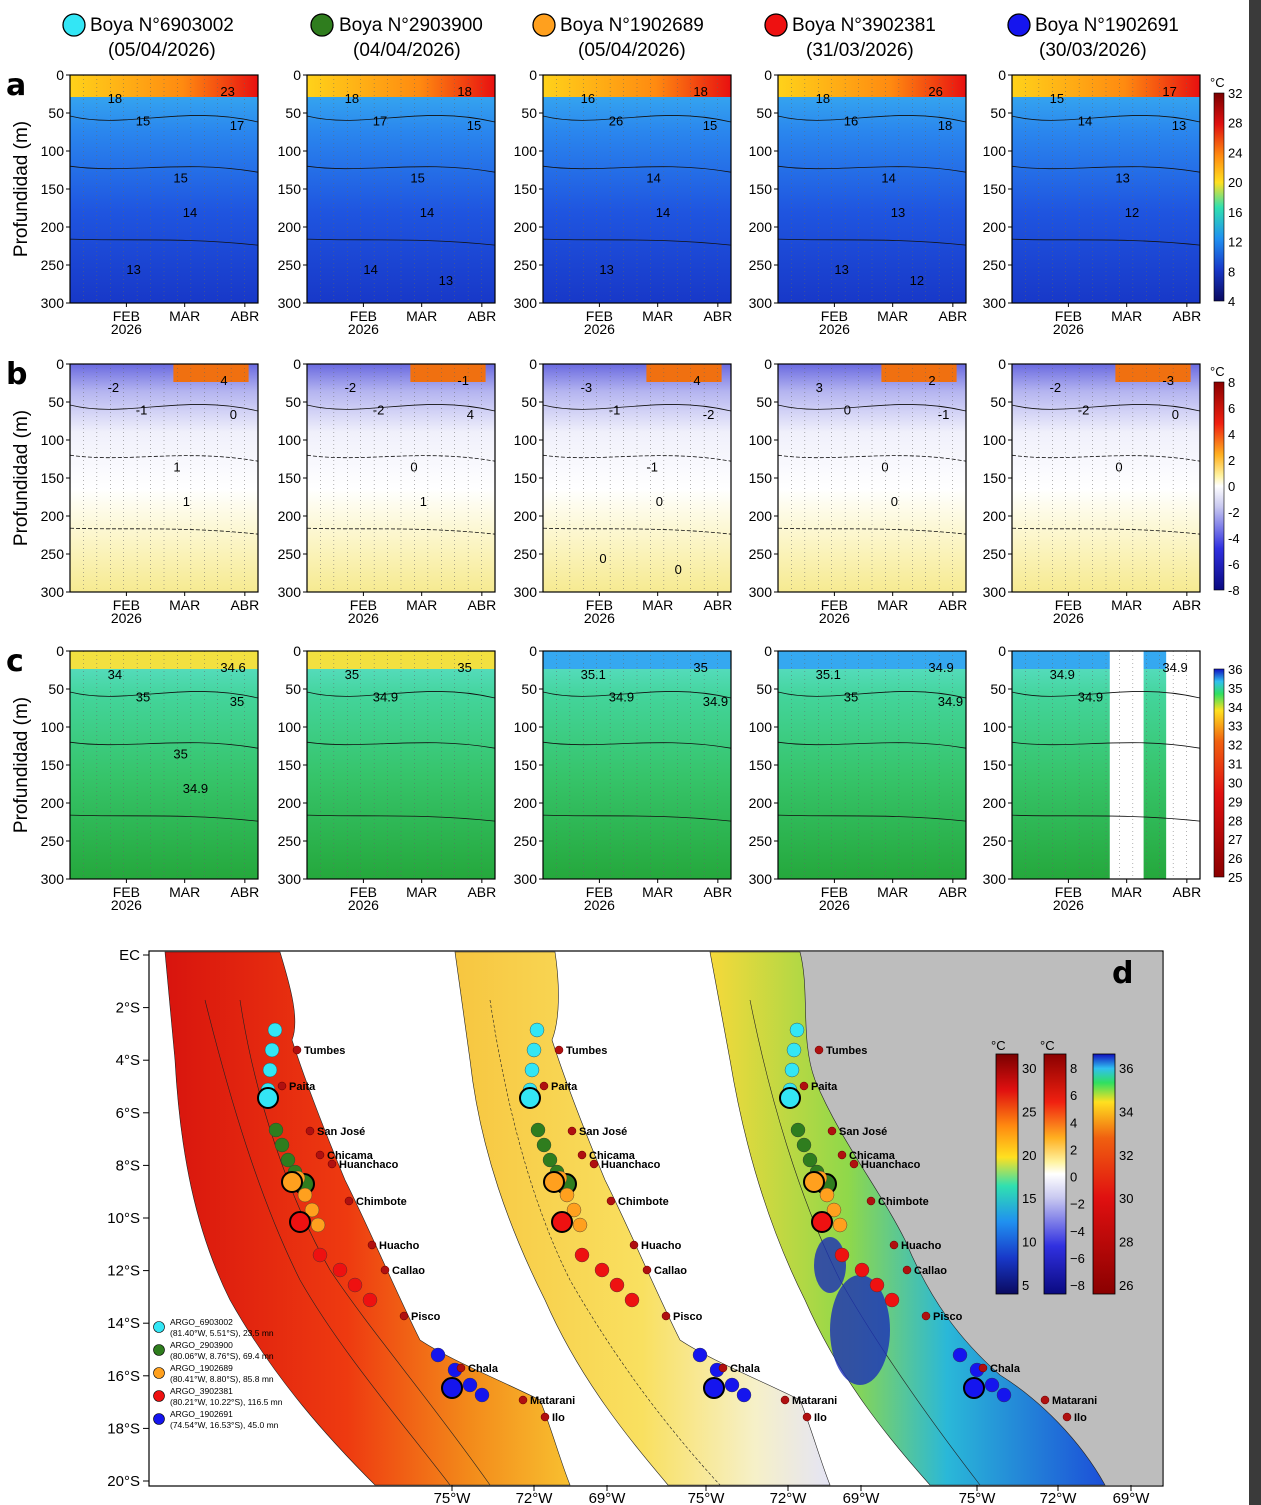 Image resolution: width=1261 pixels, height=1505 pixels. What do you see at coordinates (616, 121) in the screenshot?
I see `contour-label: 26` at bounding box center [616, 121].